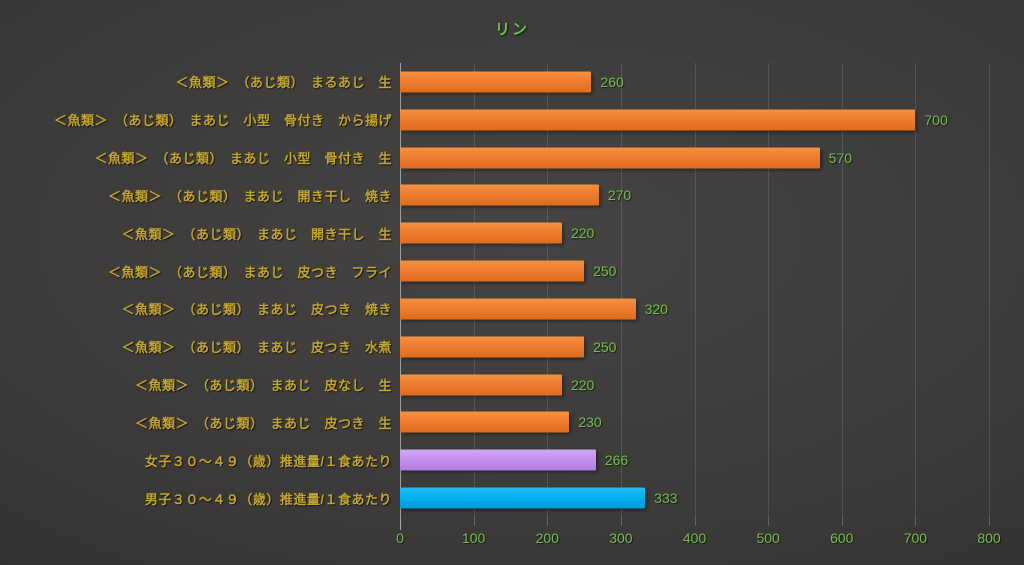 The image size is (1024, 565). Describe the element at coordinates (249, 196) in the screenshot. I see `category-label: ＜魚類＞ （あじ類） まあじ 開き干し 焼き` at that location.